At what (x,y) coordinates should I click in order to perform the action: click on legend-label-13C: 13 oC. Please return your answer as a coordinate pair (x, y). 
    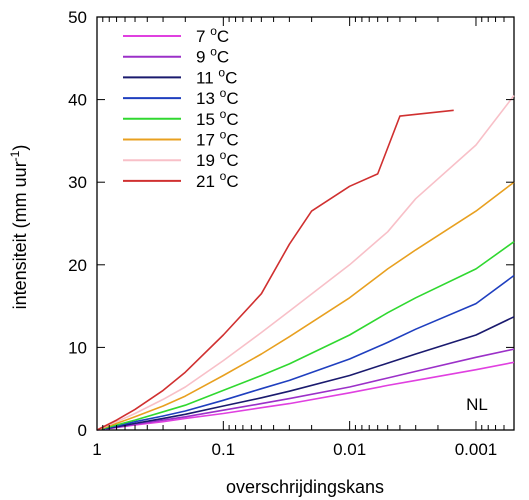
    Looking at the image, I should click on (217, 97).